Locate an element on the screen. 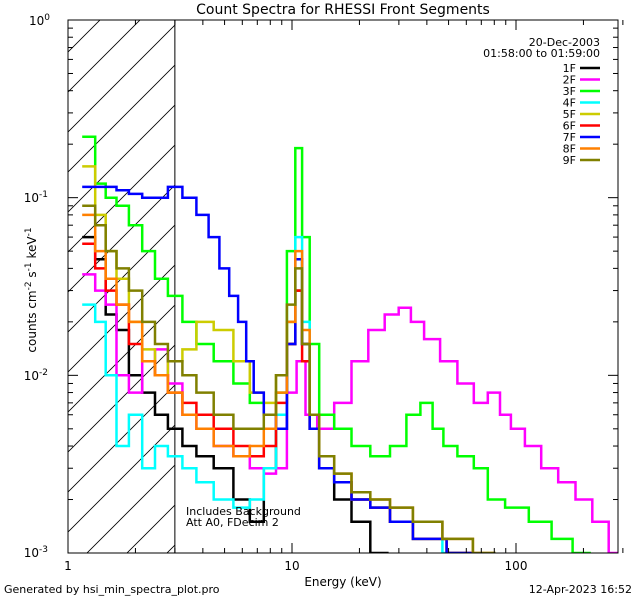  legend-label-9F: 9F is located at coordinates (569, 160).